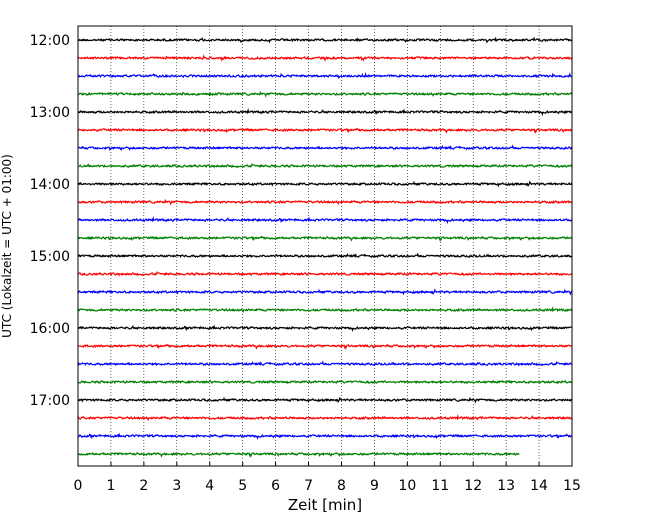  Describe the element at coordinates (50, 329) in the screenshot. I see `y-tick-label: 16:00` at that location.